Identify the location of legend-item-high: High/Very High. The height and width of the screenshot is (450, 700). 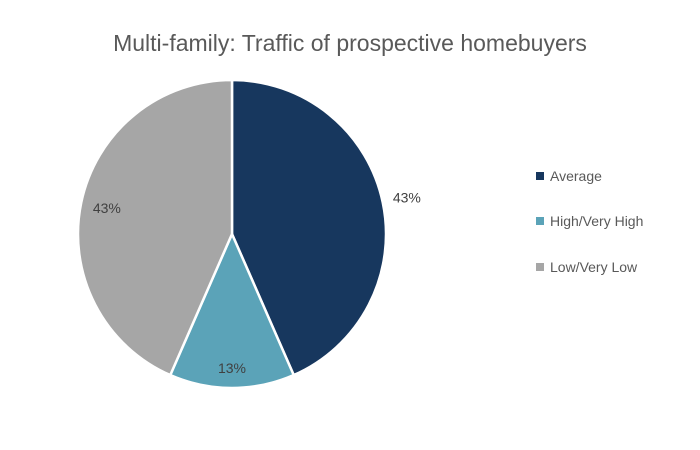
(589, 222).